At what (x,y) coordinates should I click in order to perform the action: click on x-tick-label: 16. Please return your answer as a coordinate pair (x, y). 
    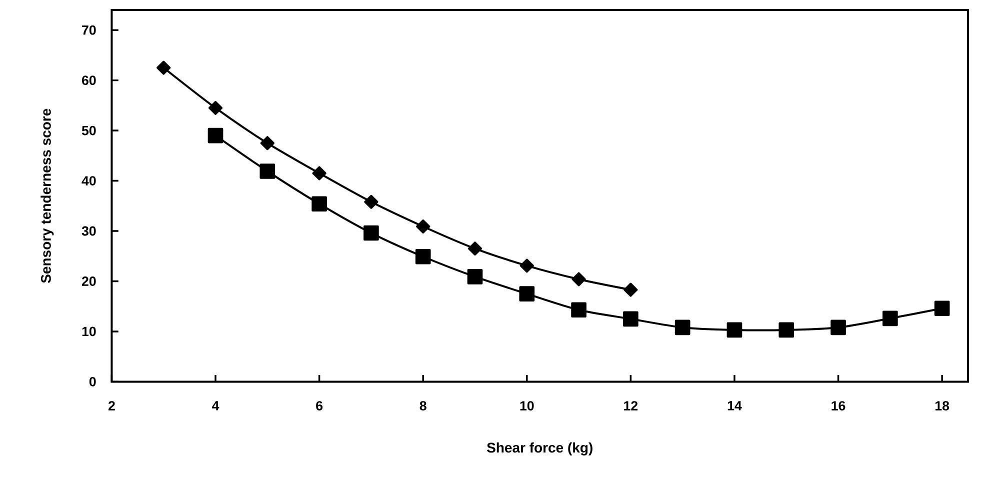
    Looking at the image, I should click on (839, 406).